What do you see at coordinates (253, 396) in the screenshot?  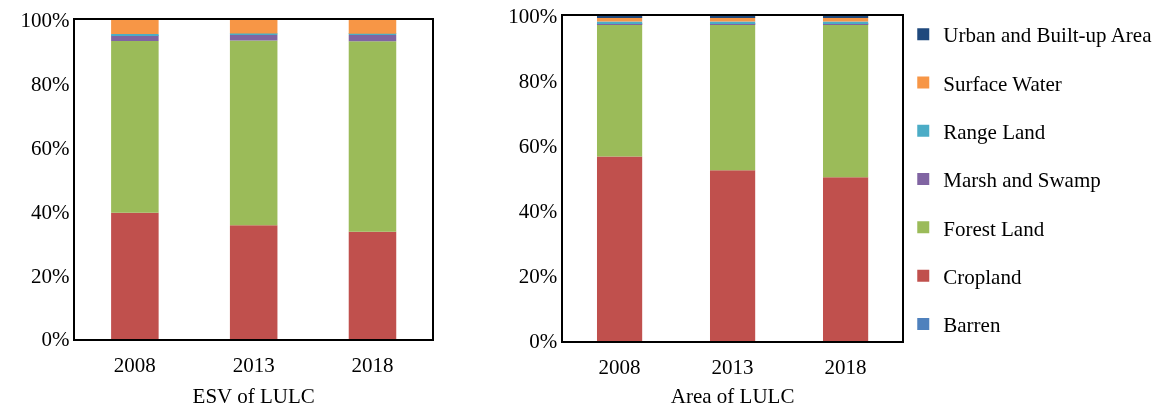 I see `x-axis-title: ESV of LULC` at bounding box center [253, 396].